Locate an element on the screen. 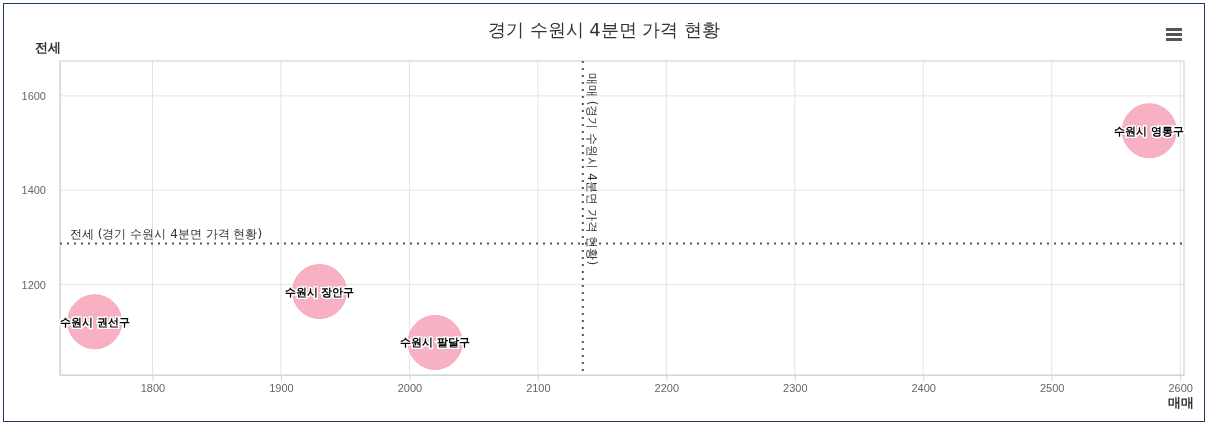 This screenshot has height=425, width=1208. annotation: 수원시 팔달구 is located at coordinates (435, 343).